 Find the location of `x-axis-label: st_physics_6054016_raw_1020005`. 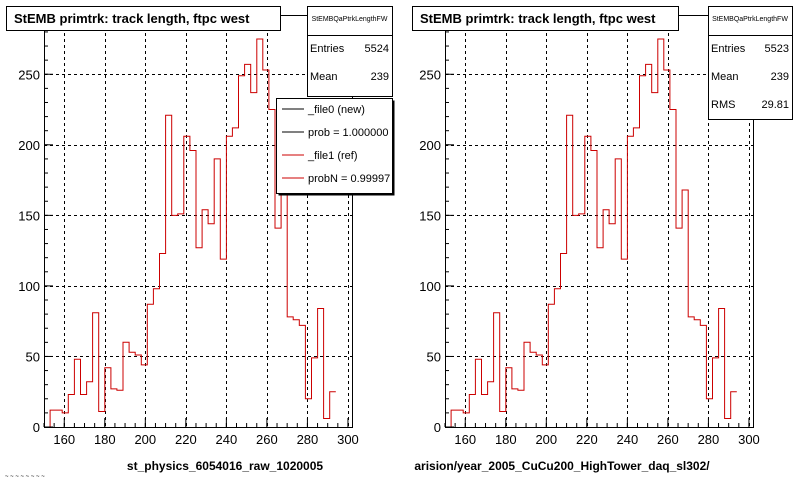

x-axis-label: st_physics_6054016_raw_1020005 is located at coordinates (225, 466).